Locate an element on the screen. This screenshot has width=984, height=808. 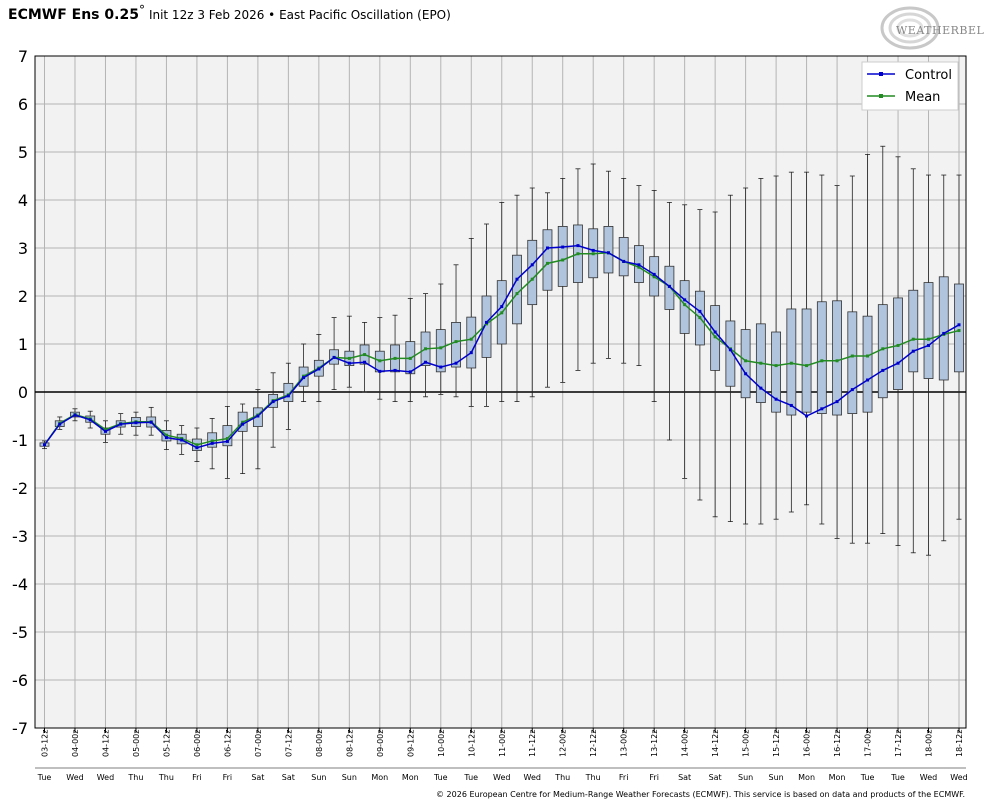
x-tick-label: 08-00z is located at coordinates (319, 743).